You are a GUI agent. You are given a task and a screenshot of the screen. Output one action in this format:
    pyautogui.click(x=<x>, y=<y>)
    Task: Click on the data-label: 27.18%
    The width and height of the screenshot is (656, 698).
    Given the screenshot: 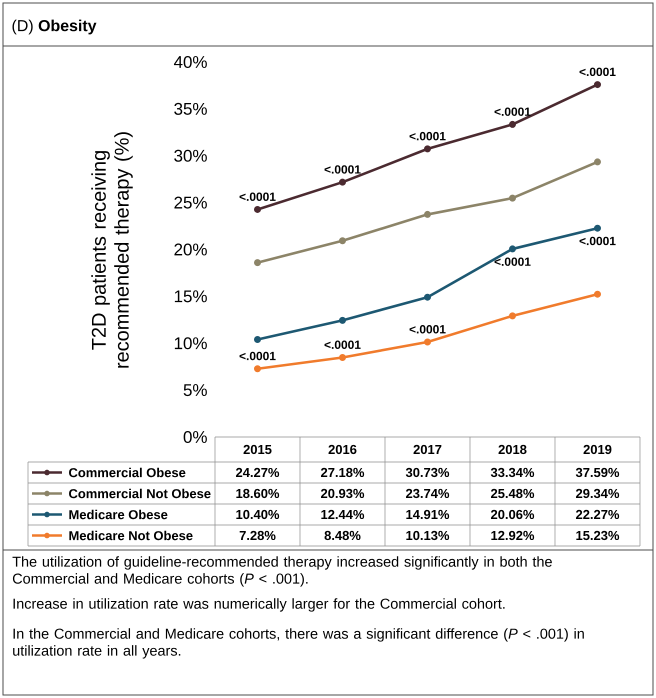 What is the action you would take?
    pyautogui.click(x=342, y=473)
    